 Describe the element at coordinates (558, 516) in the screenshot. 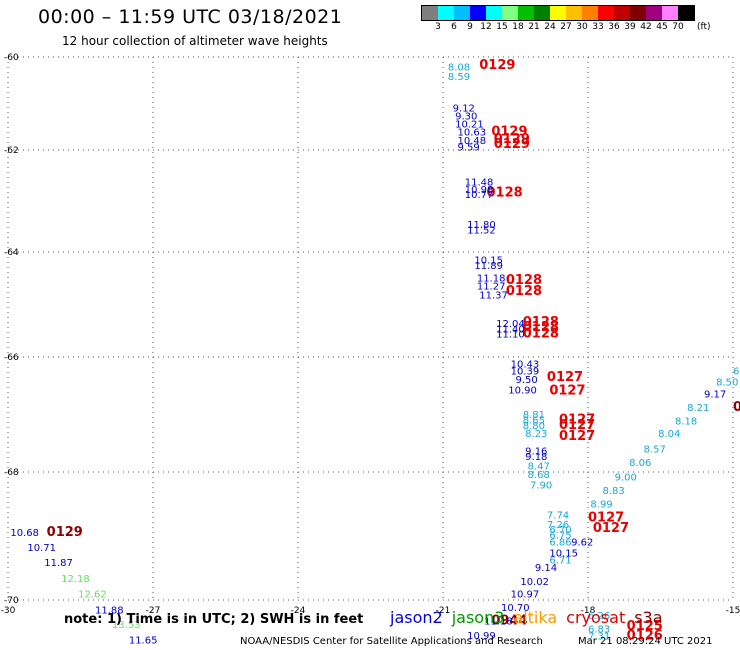

I see `wave-height-label: 7.74` at that location.